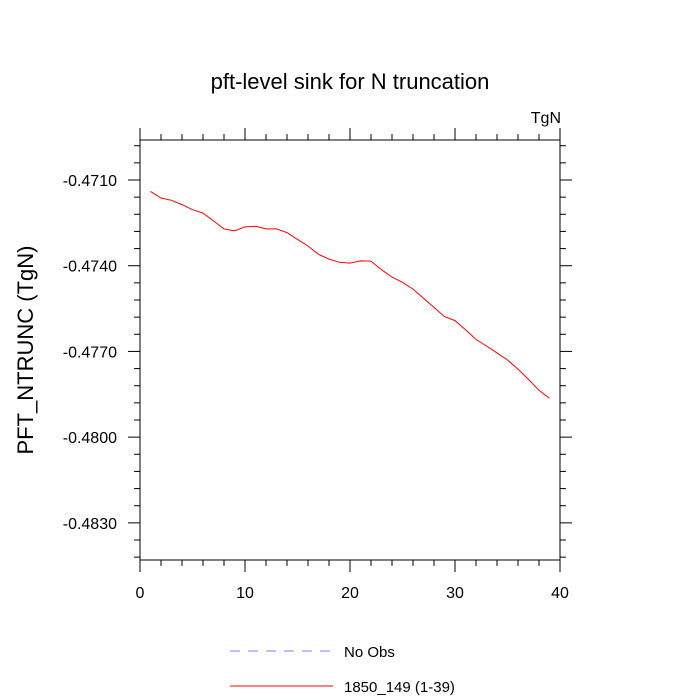 The image size is (700, 700). What do you see at coordinates (546, 118) in the screenshot?
I see `units-label: TgN` at bounding box center [546, 118].